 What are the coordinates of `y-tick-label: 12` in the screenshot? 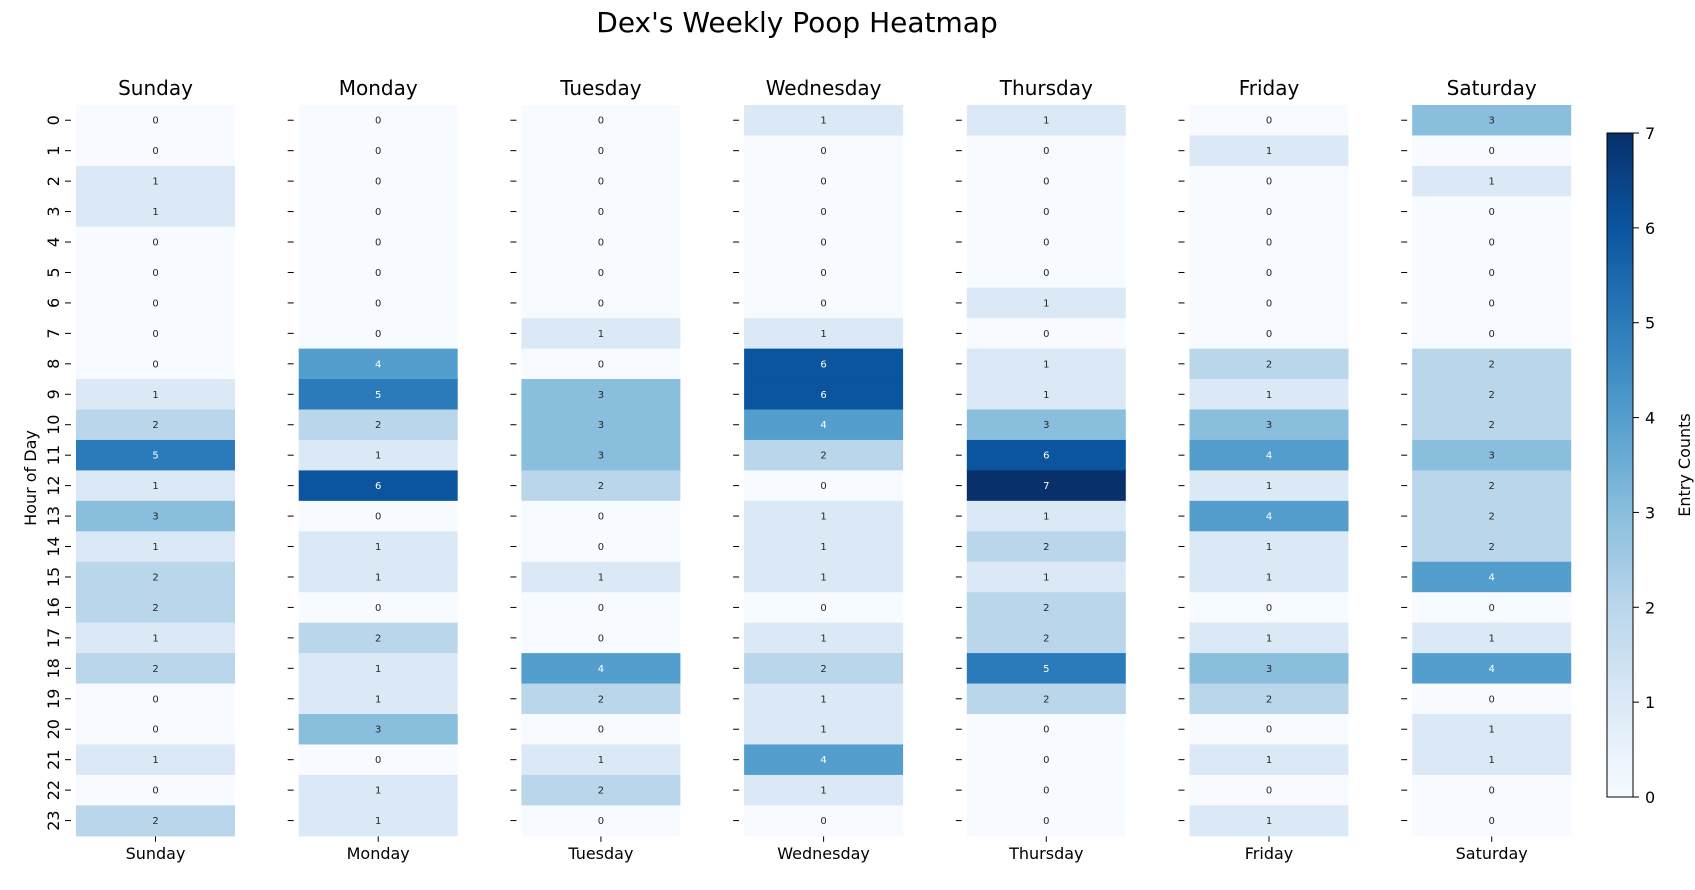 It's located at (53, 485).